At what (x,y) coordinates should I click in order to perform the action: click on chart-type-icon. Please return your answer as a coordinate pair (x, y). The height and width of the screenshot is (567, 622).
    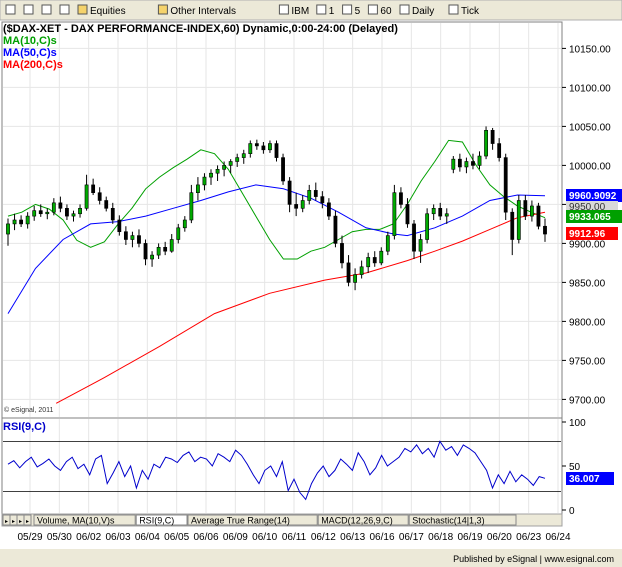
    Looking at the image, I should click on (10, 9).